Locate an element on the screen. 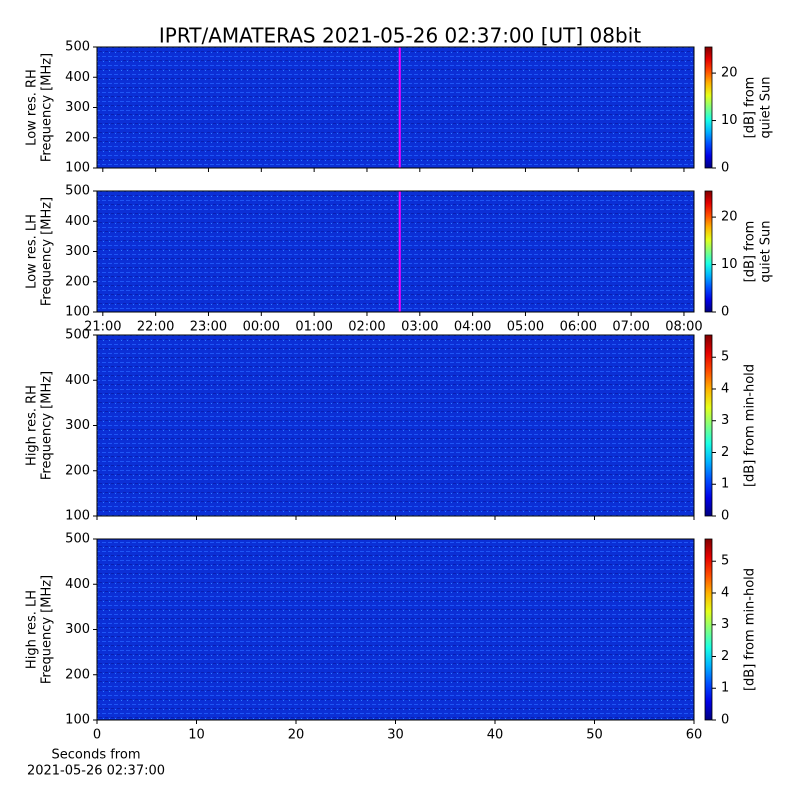 The width and height of the screenshot is (800, 800). x-tick-label: 06:00 is located at coordinates (578, 327).